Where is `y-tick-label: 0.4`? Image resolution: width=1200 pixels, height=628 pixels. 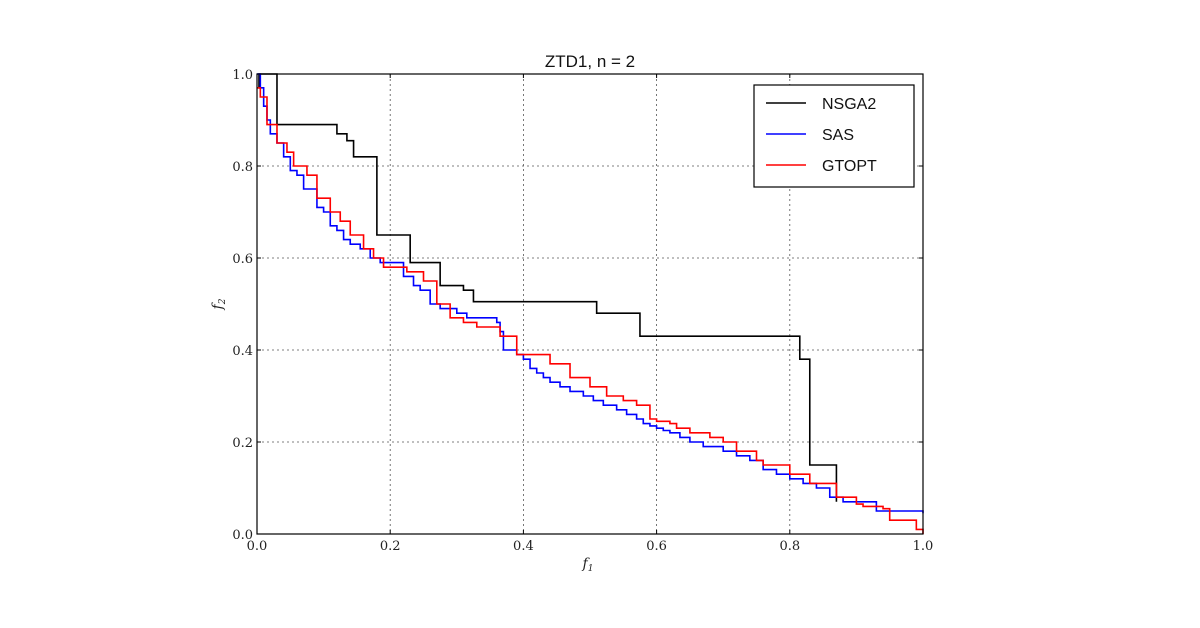
y-tick-label: 0.4 is located at coordinates (242, 351).